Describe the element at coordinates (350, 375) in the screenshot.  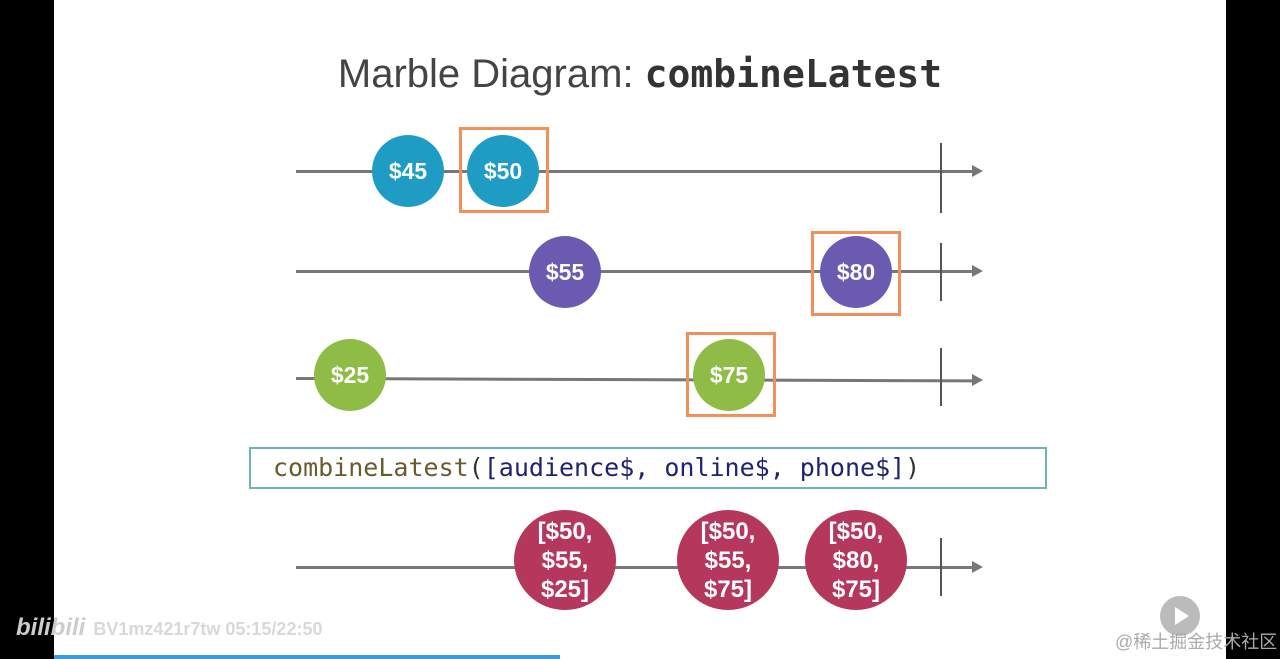
I see `marble-phone: $25` at that location.